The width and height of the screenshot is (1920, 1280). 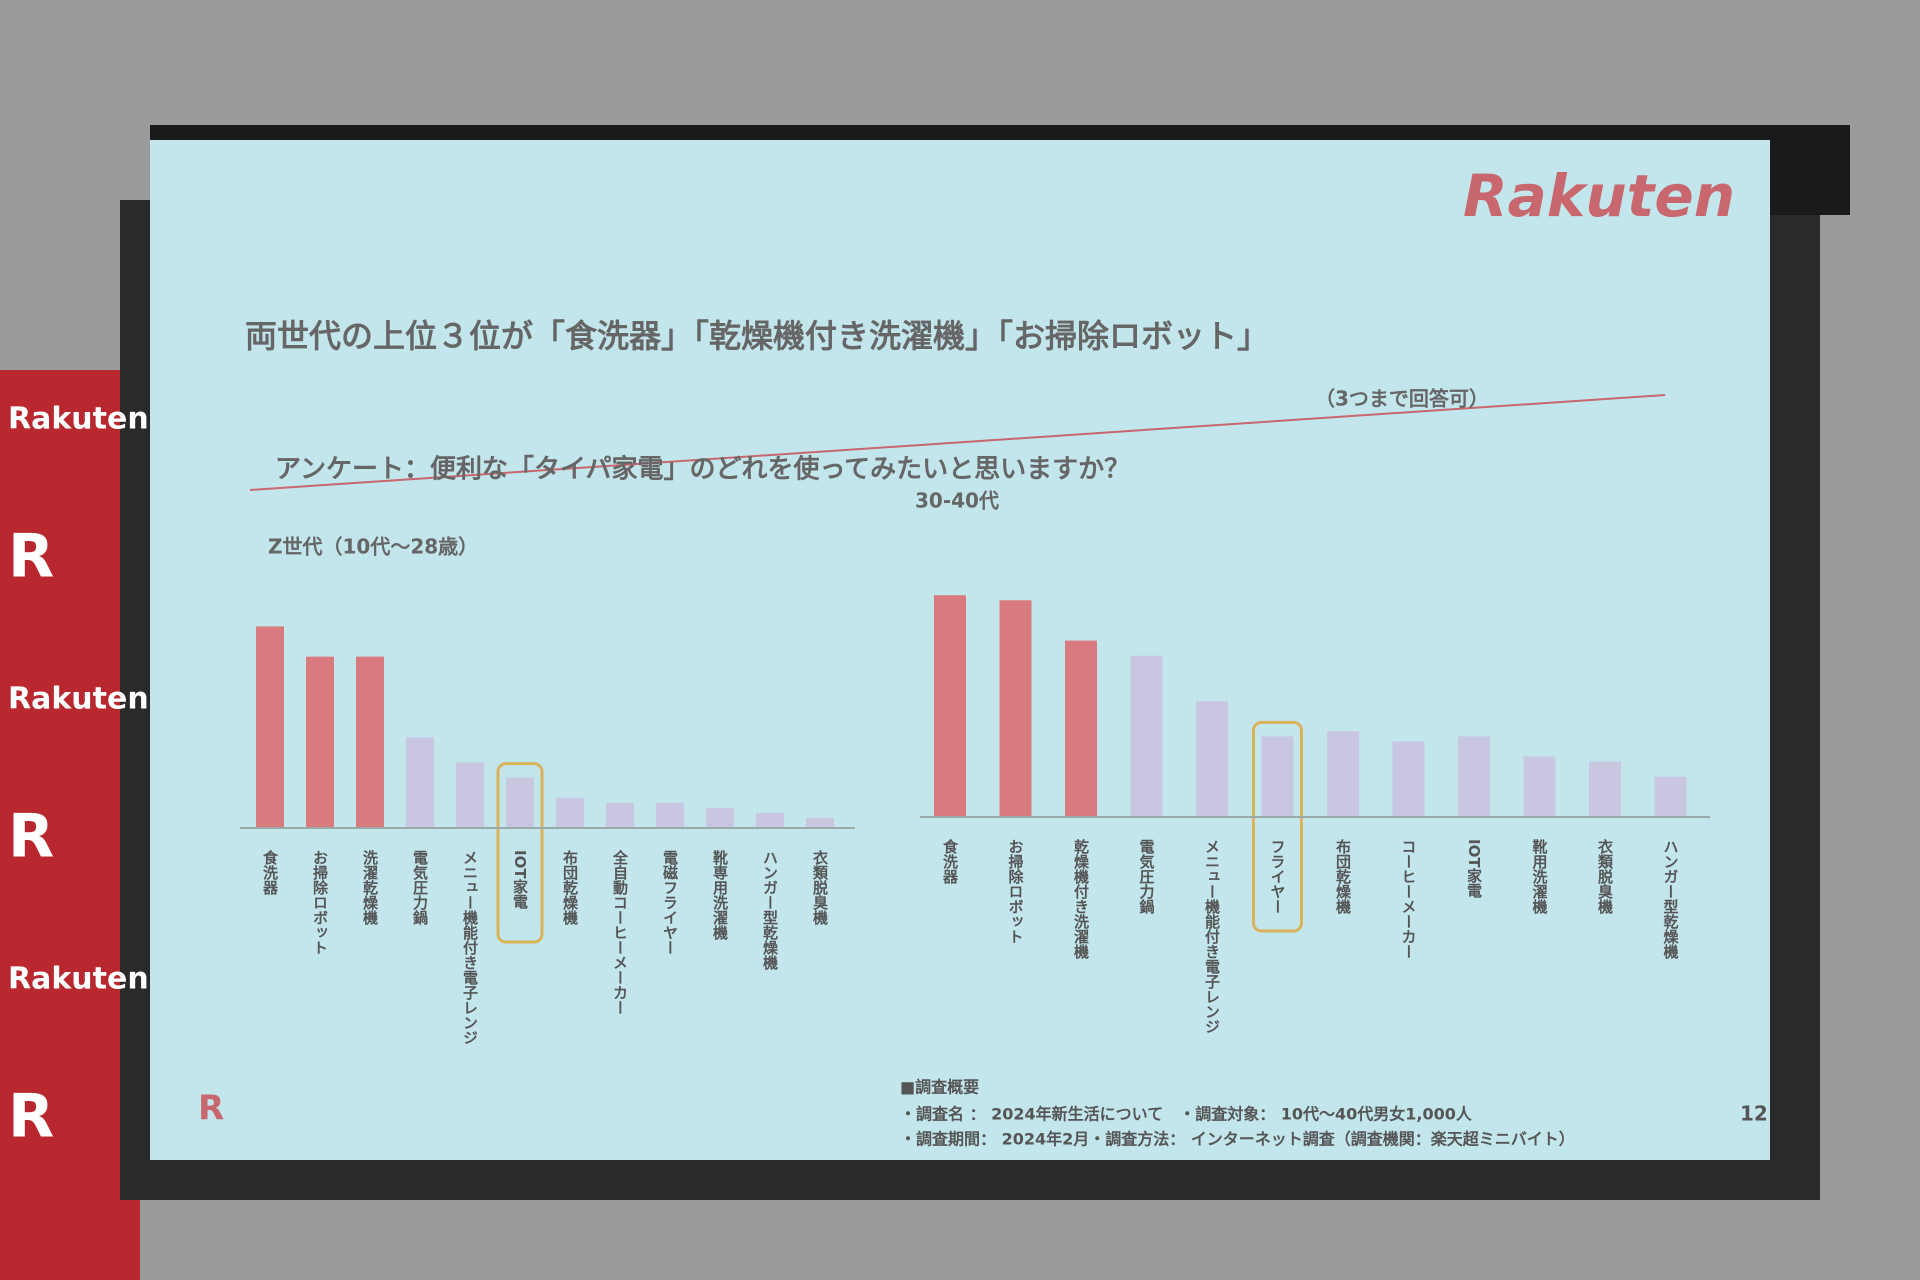 I want to click on x-tick-label: 靴用洗濯機, so click(x=1540, y=876).